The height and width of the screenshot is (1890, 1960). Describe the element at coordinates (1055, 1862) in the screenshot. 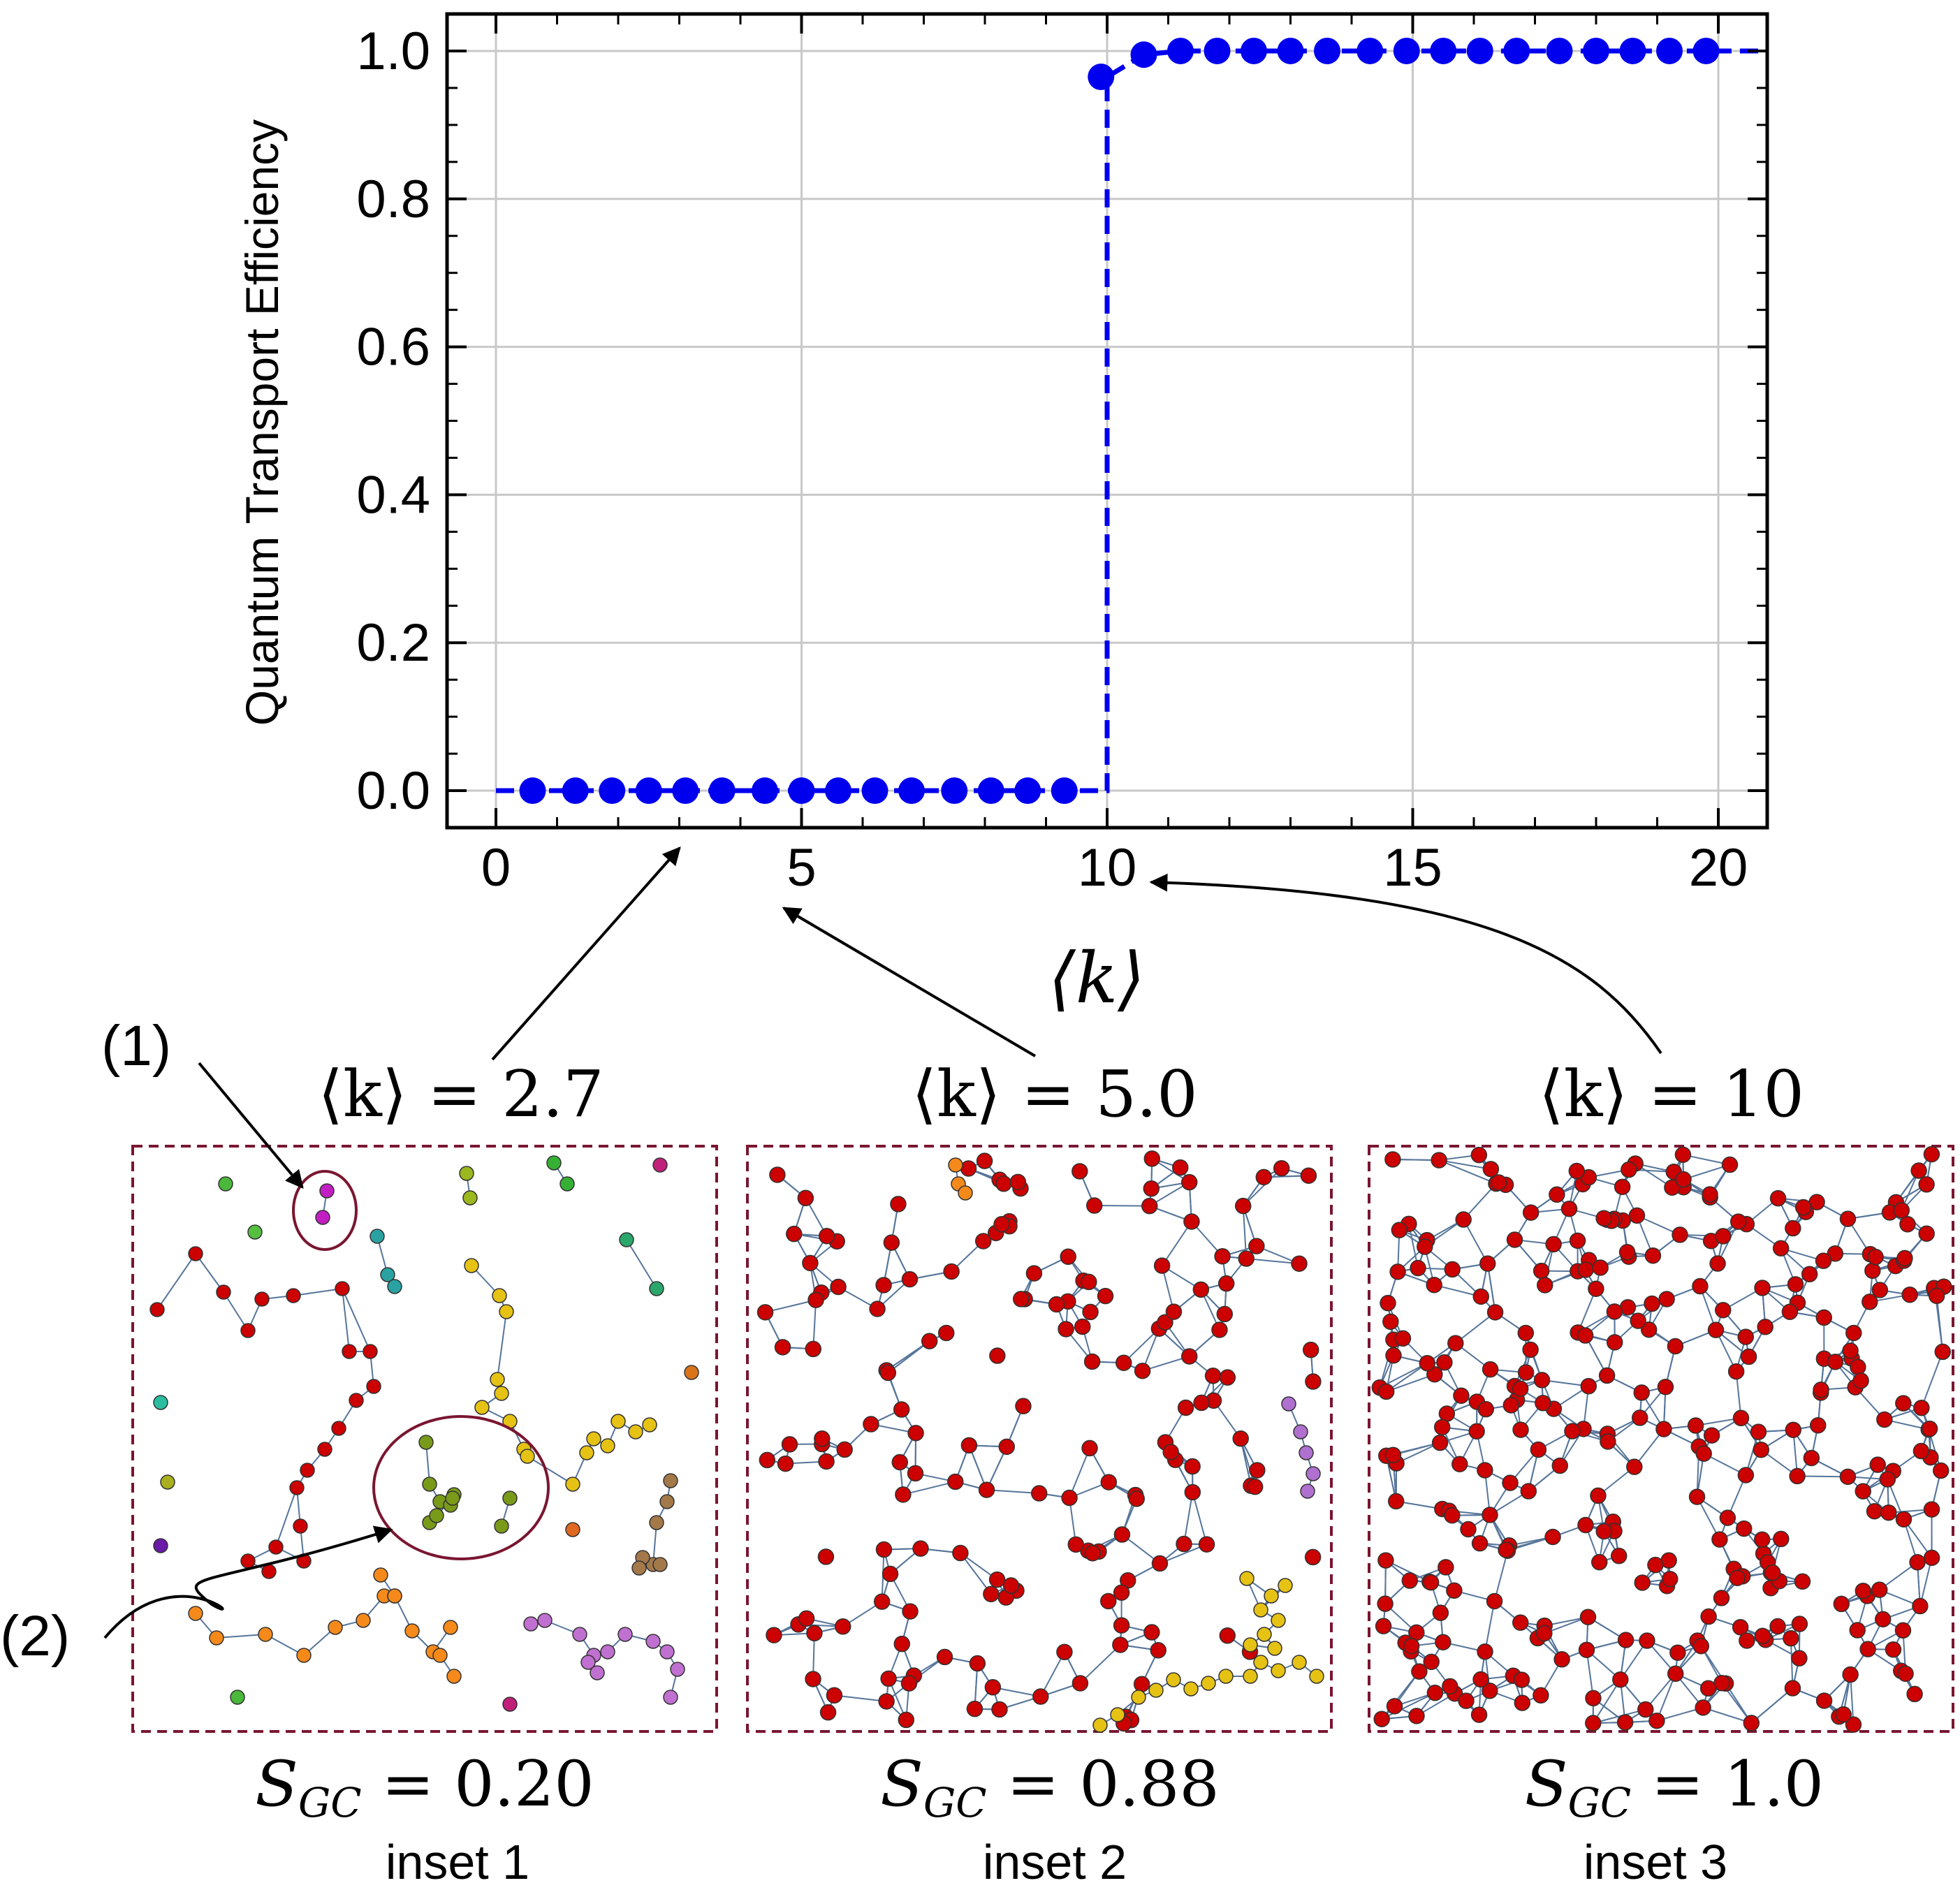

I see `inset2-caption: inset 2` at that location.